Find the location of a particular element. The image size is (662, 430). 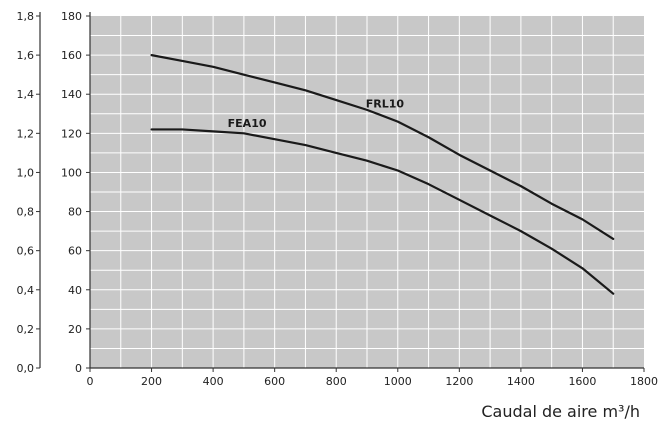

y-tick-label: 60 is located at coordinates (75, 251).